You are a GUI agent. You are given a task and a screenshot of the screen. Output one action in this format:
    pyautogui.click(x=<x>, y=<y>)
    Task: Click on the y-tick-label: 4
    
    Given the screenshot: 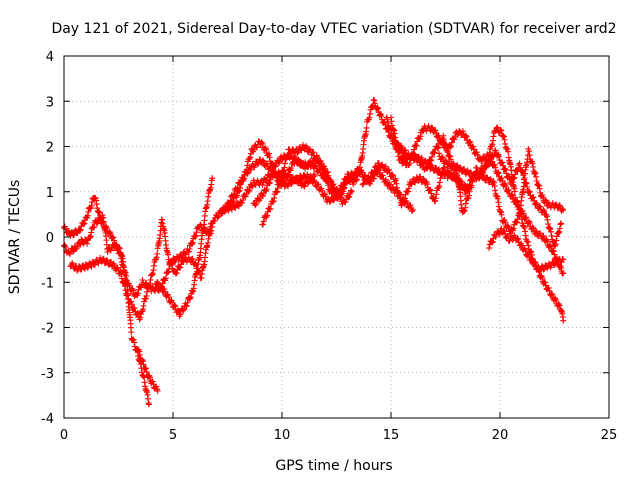 What is the action you would take?
    pyautogui.click(x=50, y=57)
    